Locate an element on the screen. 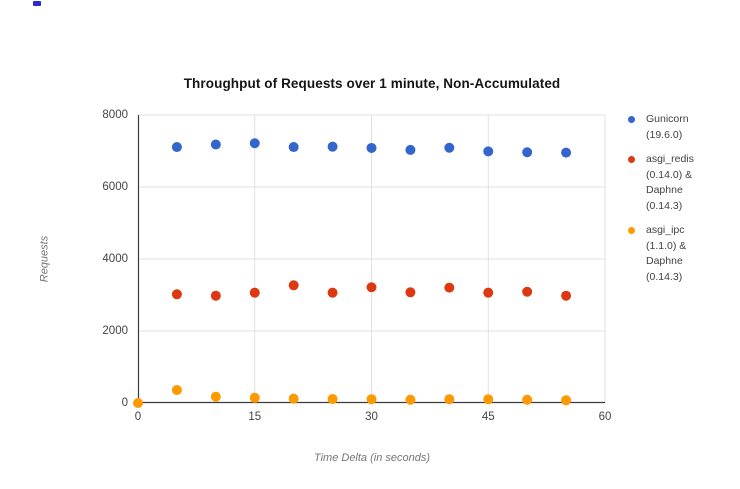 Image resolution: width=740 pixels, height=489 pixels. legend-item-2: asgi_ipc (1.1.0) & Daphne (0.14.3) is located at coordinates (670, 254).